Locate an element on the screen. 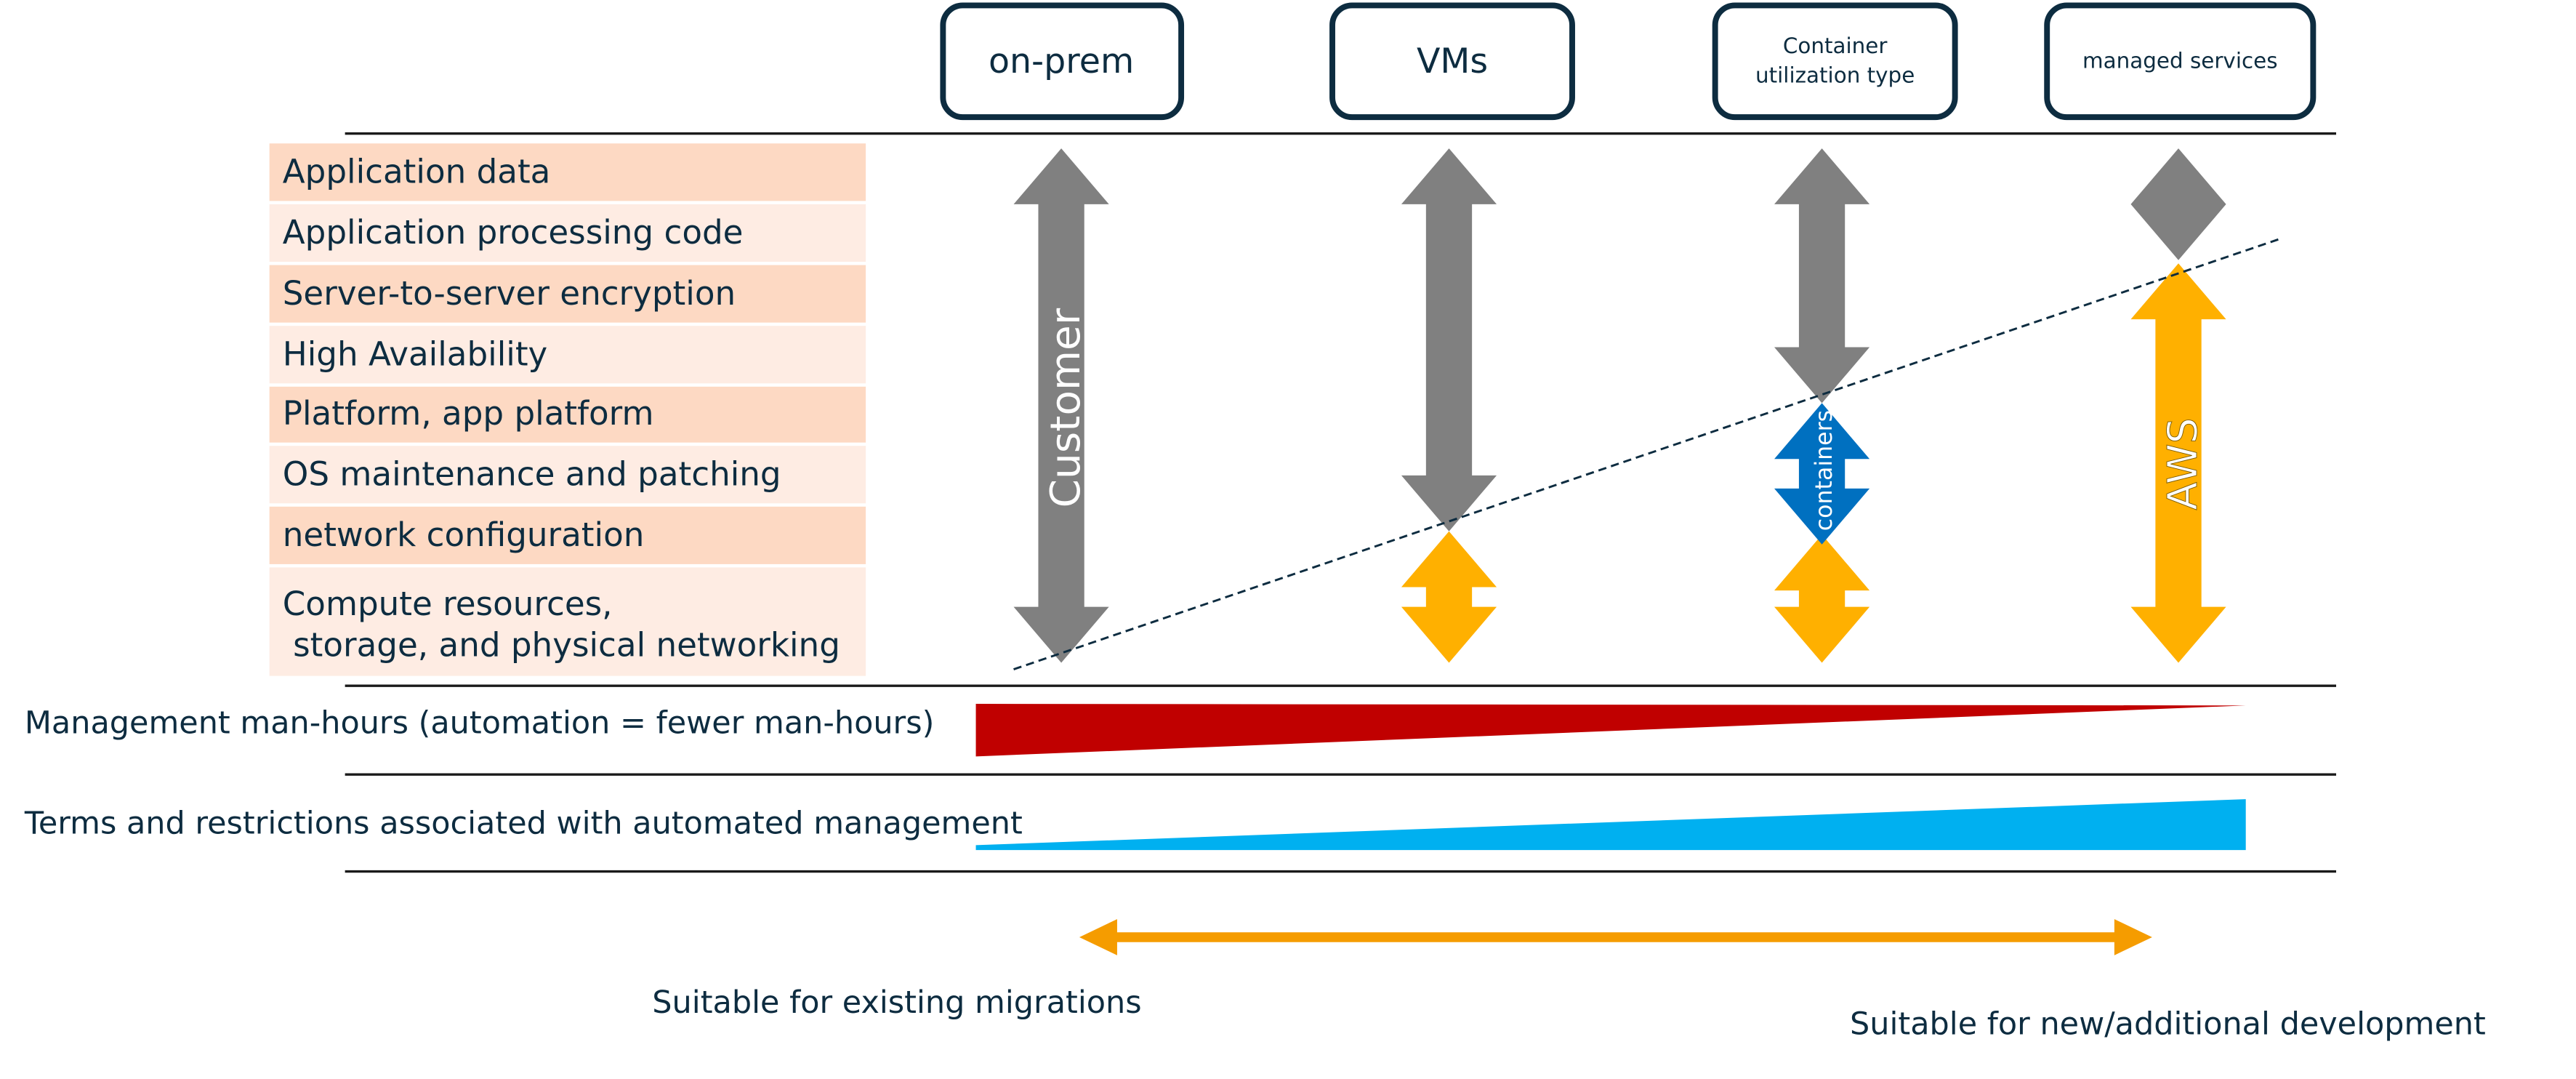 The width and height of the screenshot is (2576, 1079). customer-arrow-managed is located at coordinates (2178, 204).